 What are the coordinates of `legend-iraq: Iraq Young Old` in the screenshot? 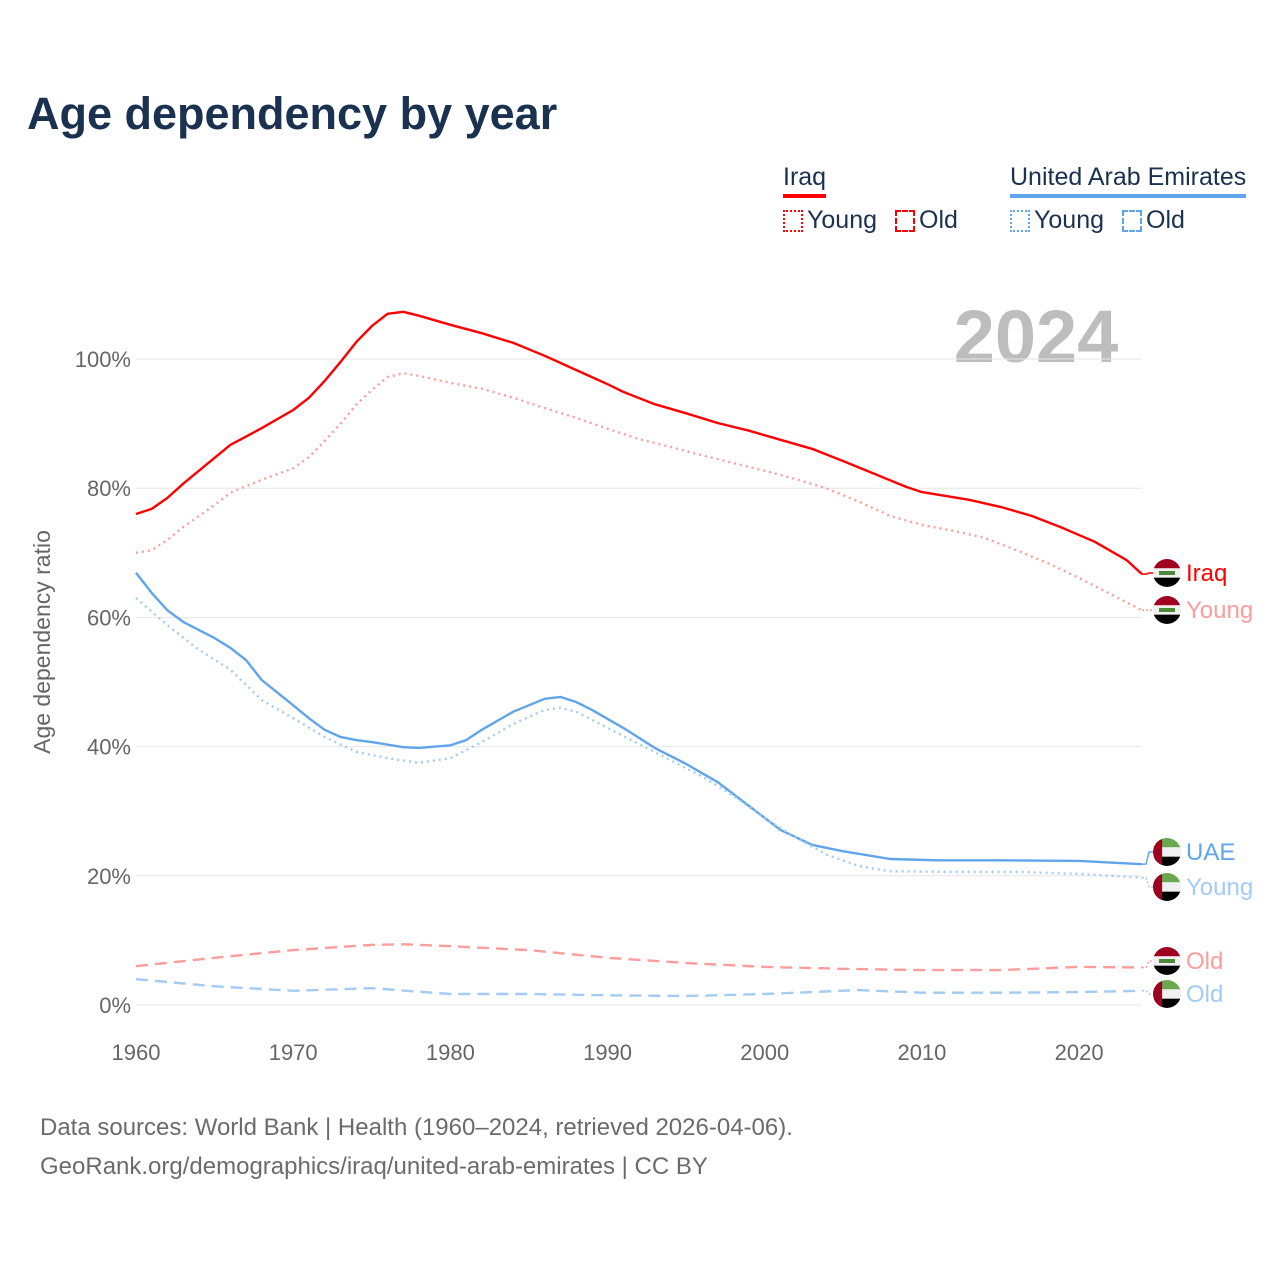 It's located at (870, 199).